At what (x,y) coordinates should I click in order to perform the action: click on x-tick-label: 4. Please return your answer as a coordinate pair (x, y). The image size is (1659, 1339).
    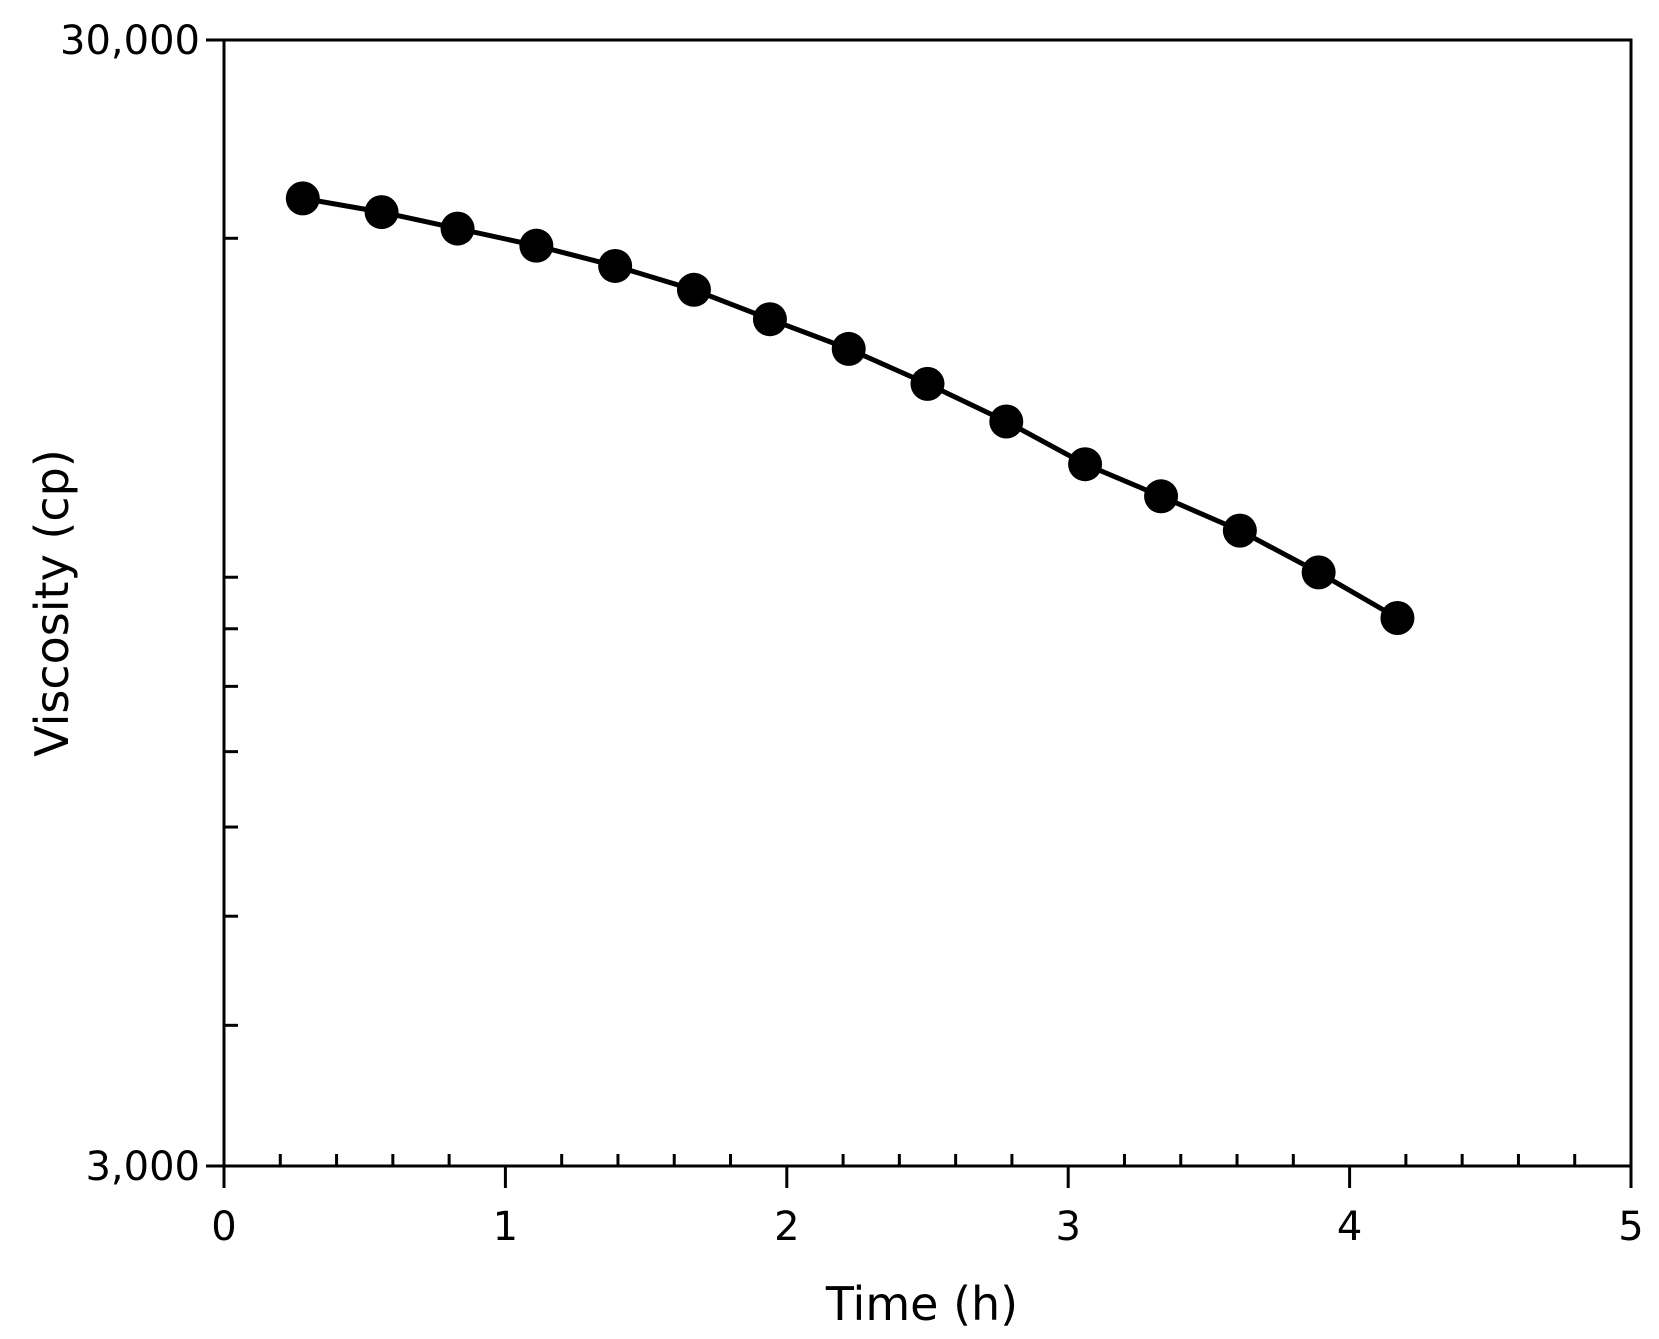
    Looking at the image, I should click on (1349, 1227).